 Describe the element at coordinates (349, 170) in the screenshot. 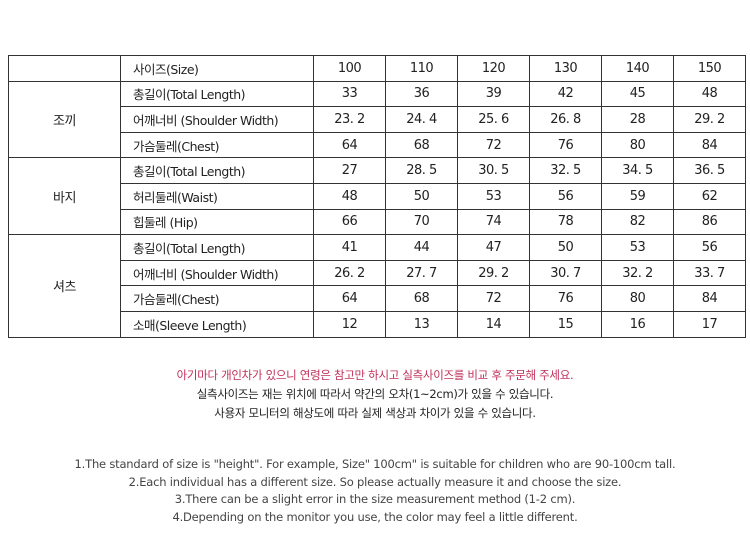

I see `measurement-value: 27` at that location.